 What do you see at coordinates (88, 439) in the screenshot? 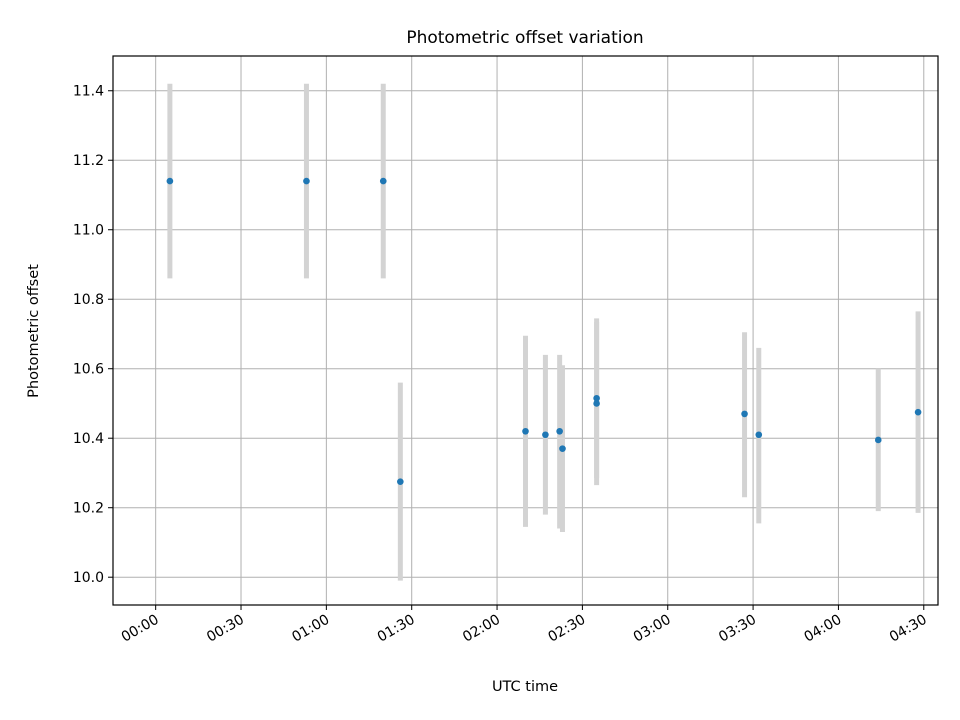
I see `y-tick-label: 10.4` at bounding box center [88, 439].